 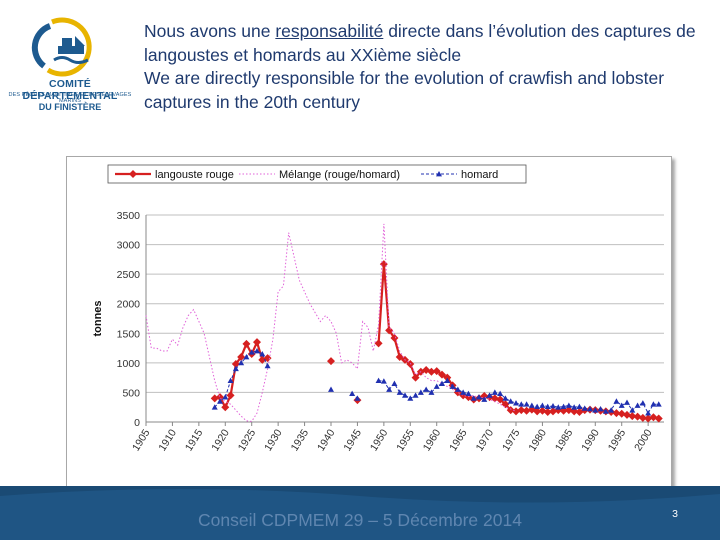 I want to click on logo-boat-cabin, so click(x=67, y=42).